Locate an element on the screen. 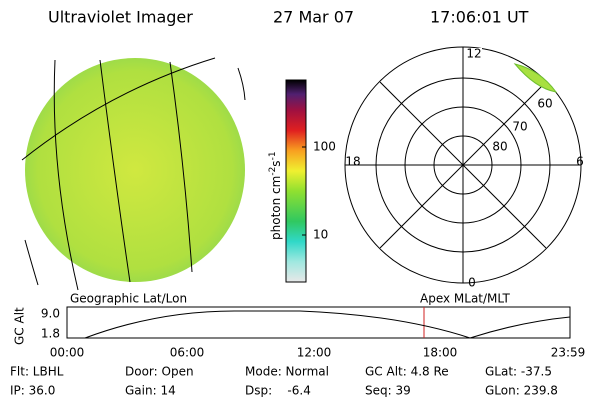 The image size is (600, 400). x-tick-label: 00:00 is located at coordinates (67, 353).